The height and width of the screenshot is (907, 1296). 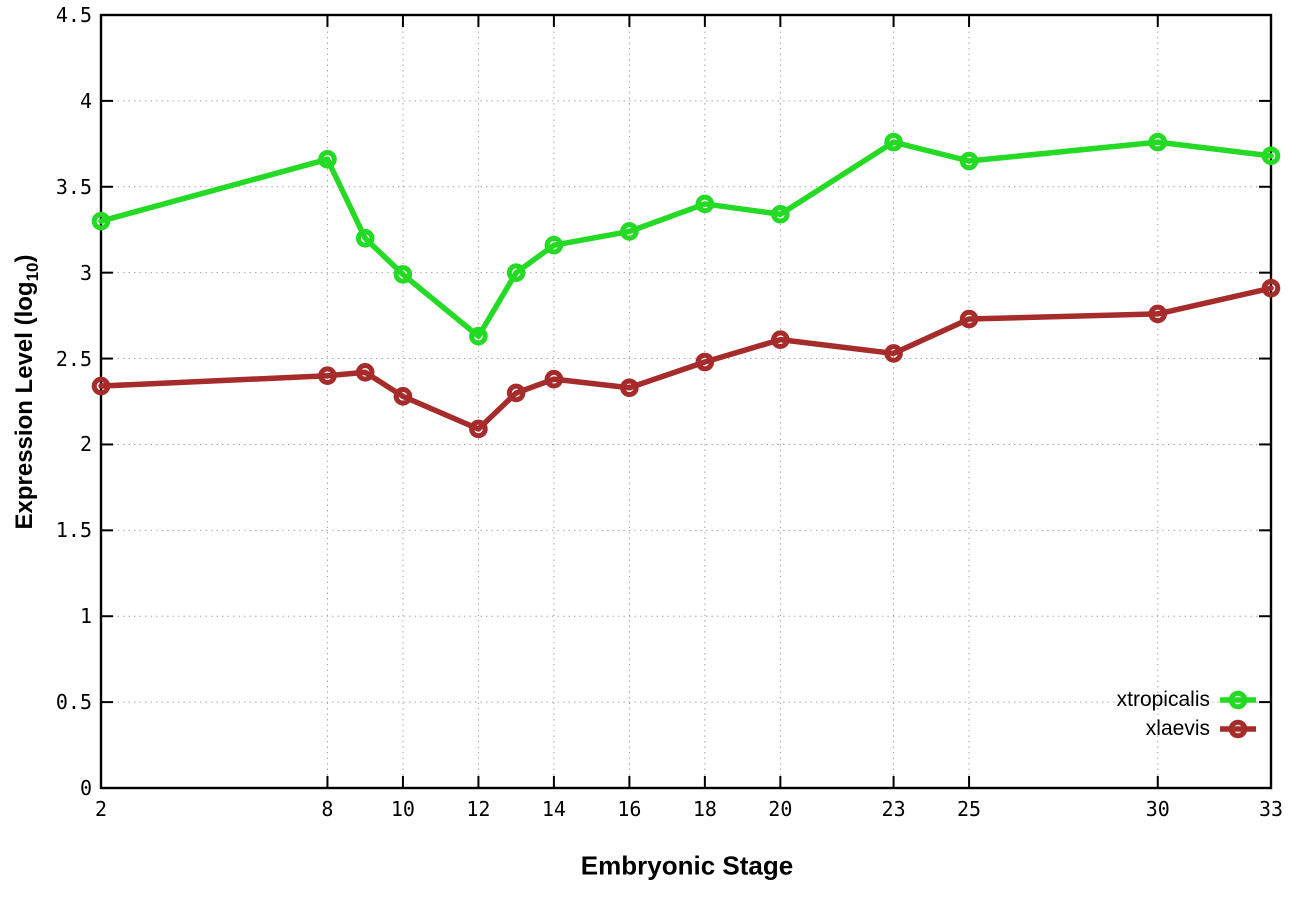 I want to click on y-tick-label: 1, so click(x=85, y=616).